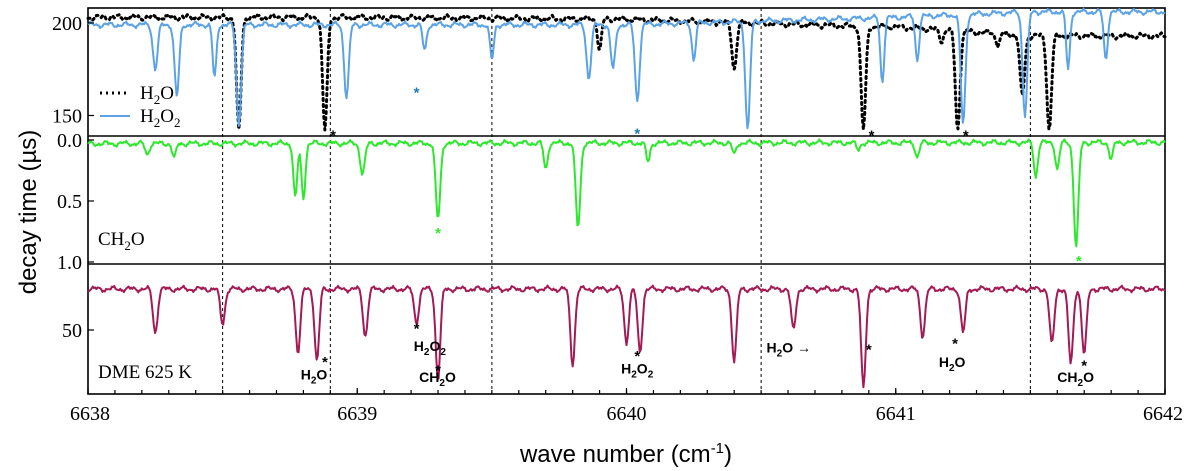  I want to click on x-axis-title: wave number (cm-1), so click(625, 454).